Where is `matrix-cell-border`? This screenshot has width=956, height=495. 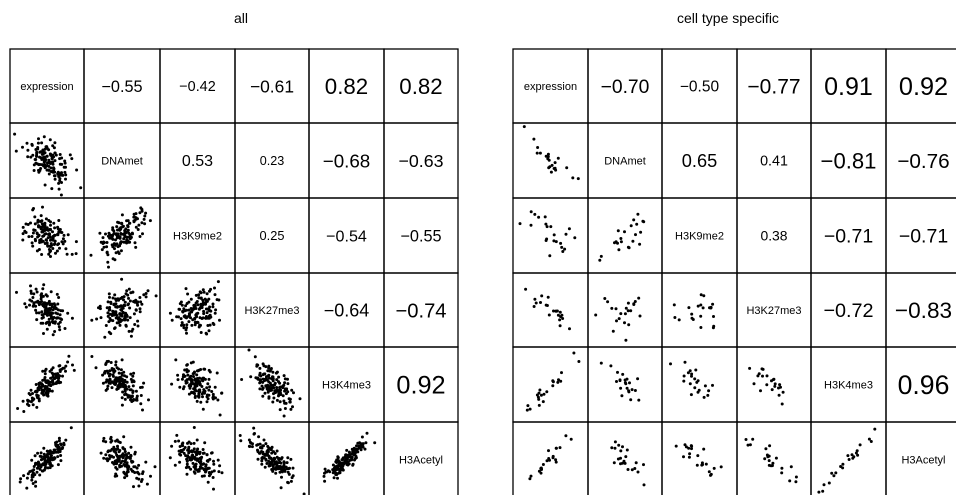
matrix-cell-border is located at coordinates (920, 458).